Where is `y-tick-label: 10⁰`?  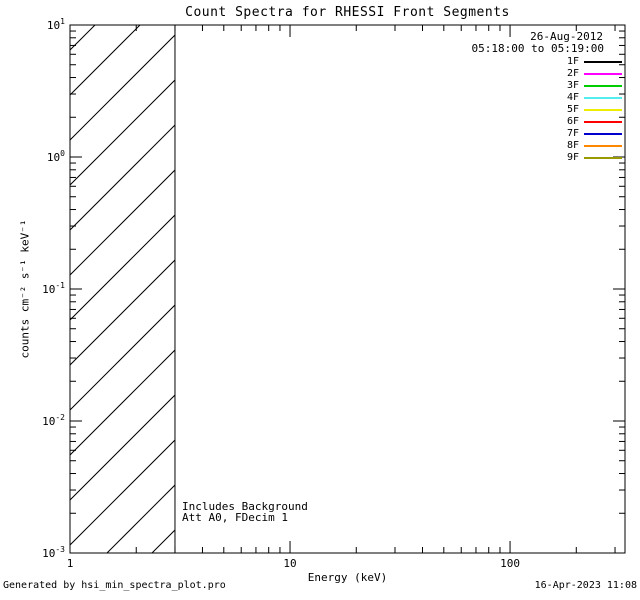 y-tick-label: 10⁰ is located at coordinates (56, 156).